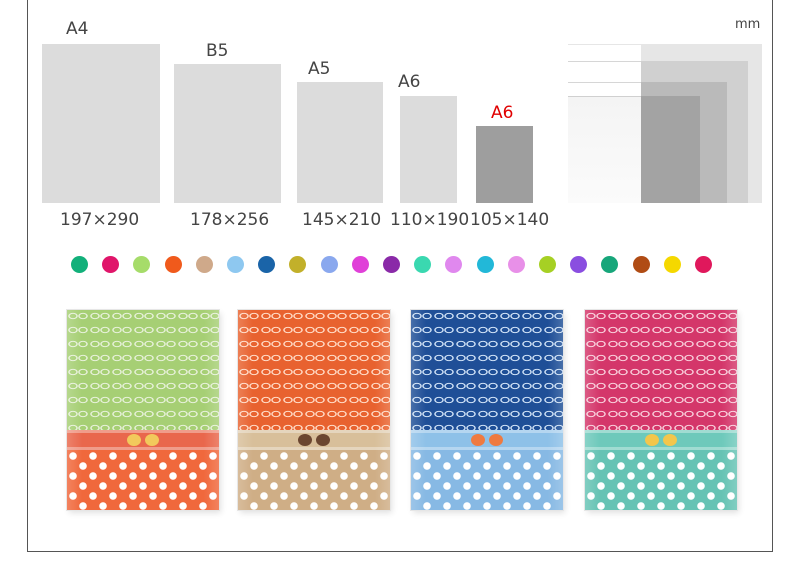 The image size is (800, 566). Describe the element at coordinates (217, 51) in the screenshot. I see `size-label-b5: B5` at that location.